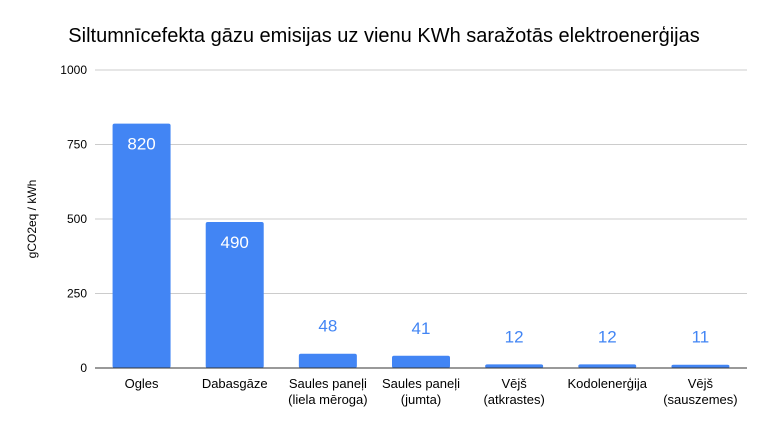 Image resolution: width=768 pixels, height=427 pixels. I want to click on data-label: 48, so click(327, 326).